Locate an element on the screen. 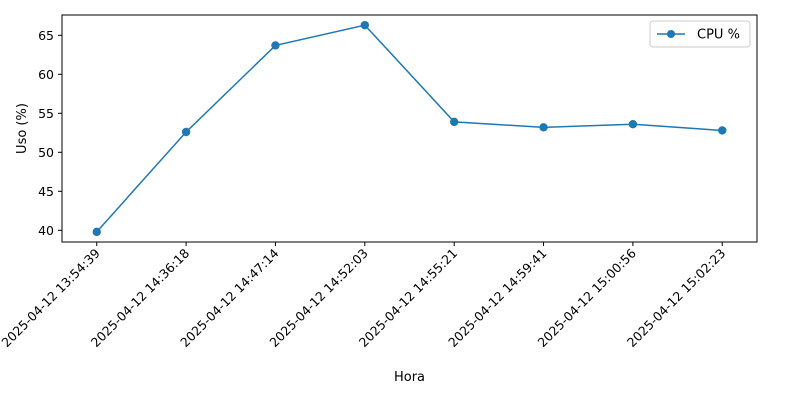  legend: CPU % is located at coordinates (700, 34).